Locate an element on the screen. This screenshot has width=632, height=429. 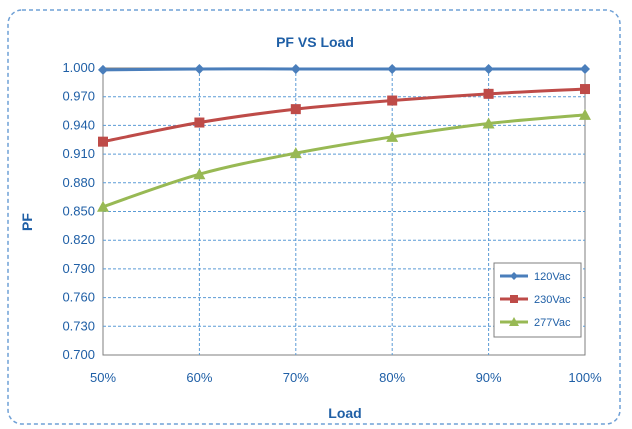
y-tick-label: 0.970 is located at coordinates (78, 96).